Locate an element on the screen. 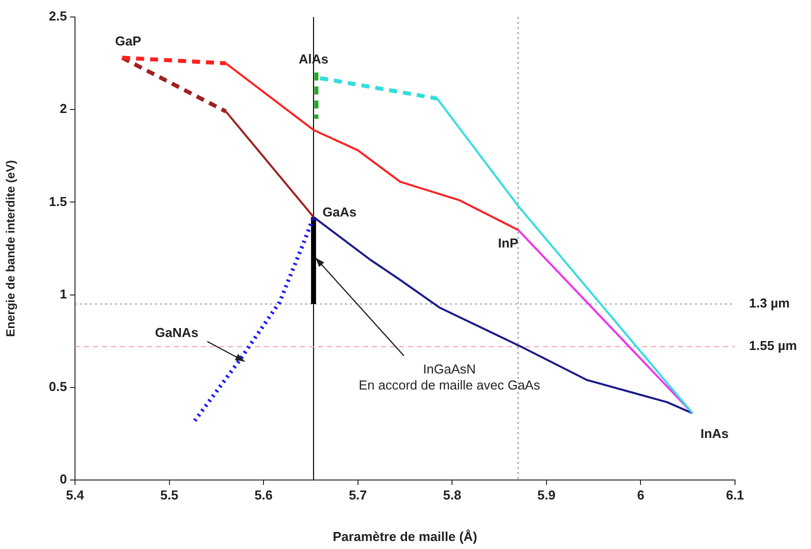 Image resolution: width=811 pixels, height=549 pixels. annotation: InP is located at coordinates (508, 243).